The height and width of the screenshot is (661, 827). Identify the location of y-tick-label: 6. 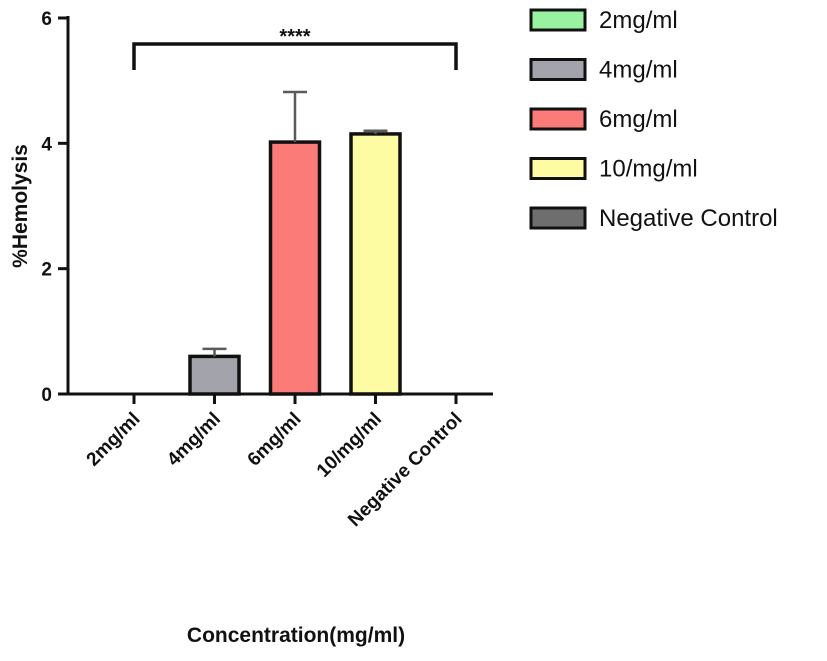
(46, 19).